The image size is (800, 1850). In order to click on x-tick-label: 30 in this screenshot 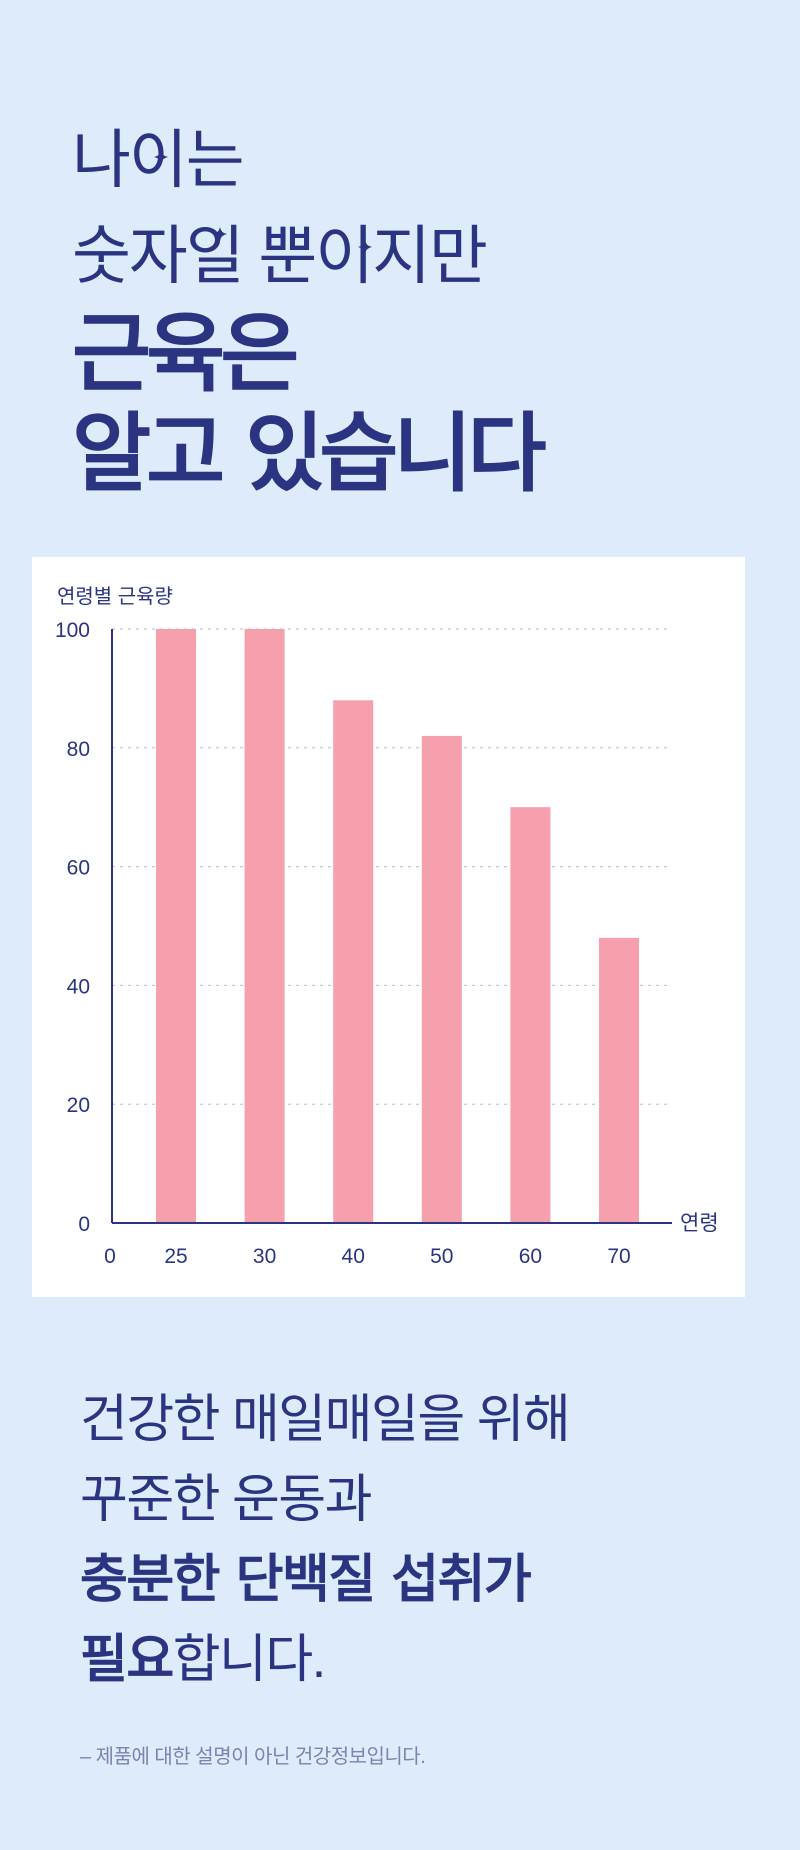, I will do `click(264, 1256)`.